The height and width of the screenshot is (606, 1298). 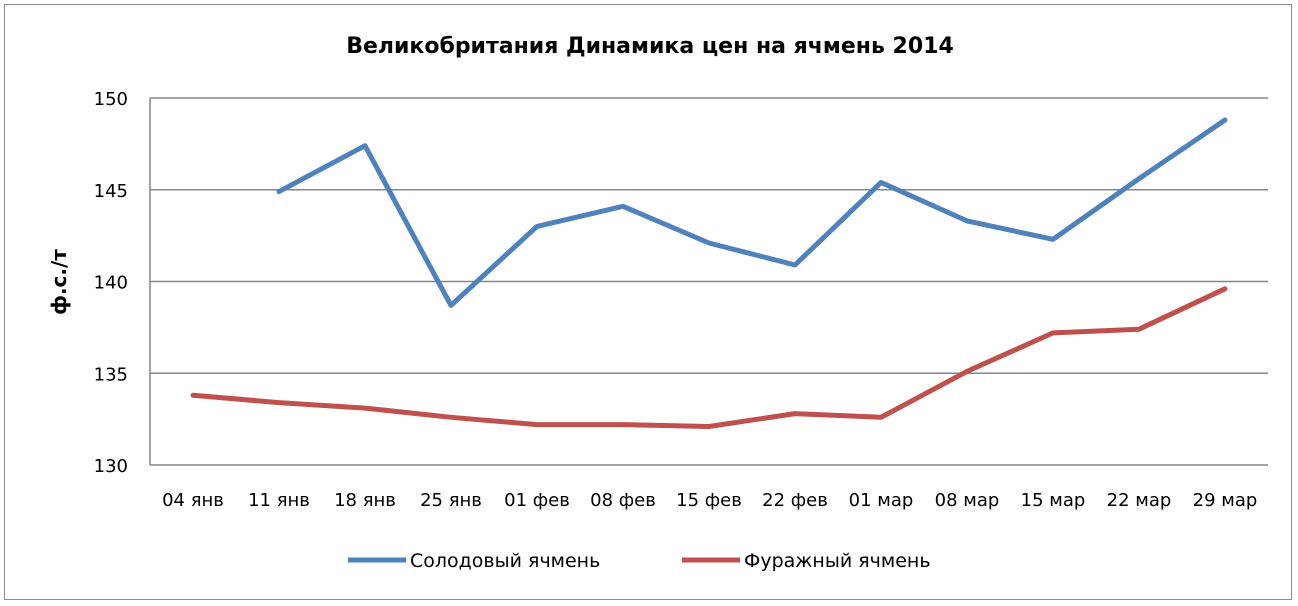 I want to click on x-tick-label: 18 янв, so click(x=365, y=500).